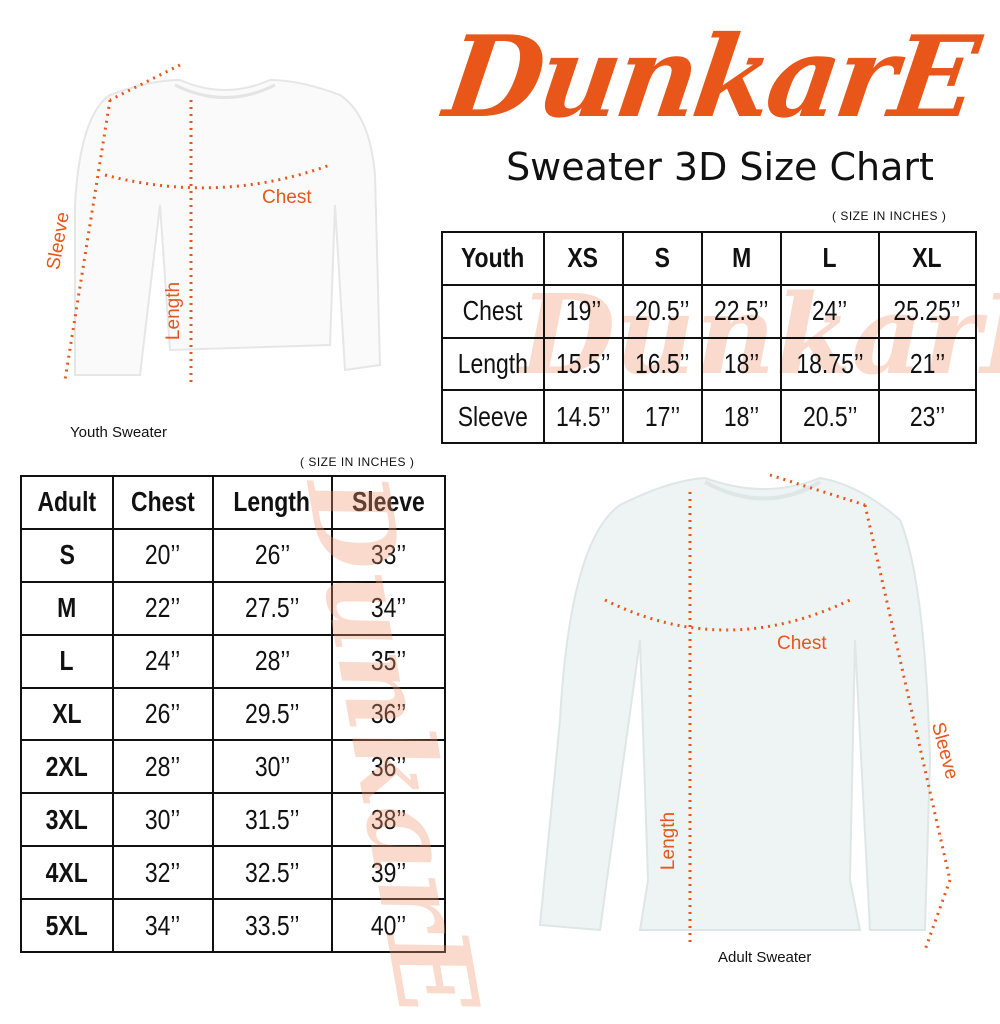 Image resolution: width=1000 pixels, height=1024 pixels. Describe the element at coordinates (272, 713) in the screenshot. I see `cell-text: 29.5’’` at that location.